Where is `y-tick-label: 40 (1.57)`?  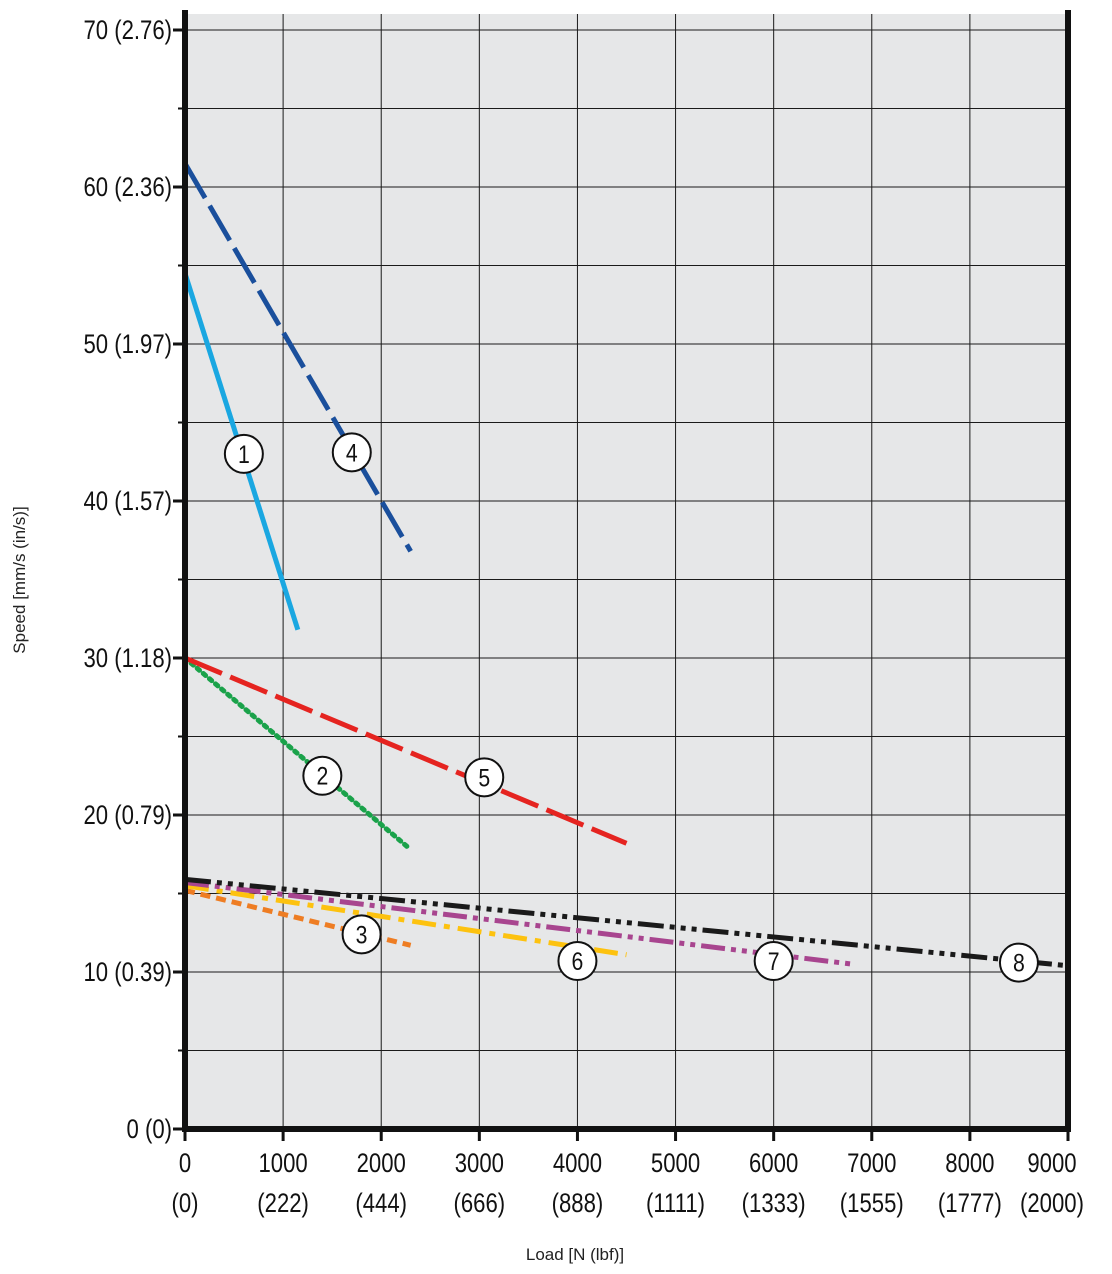 y-tick-label: 40 (1.57) is located at coordinates (127, 502).